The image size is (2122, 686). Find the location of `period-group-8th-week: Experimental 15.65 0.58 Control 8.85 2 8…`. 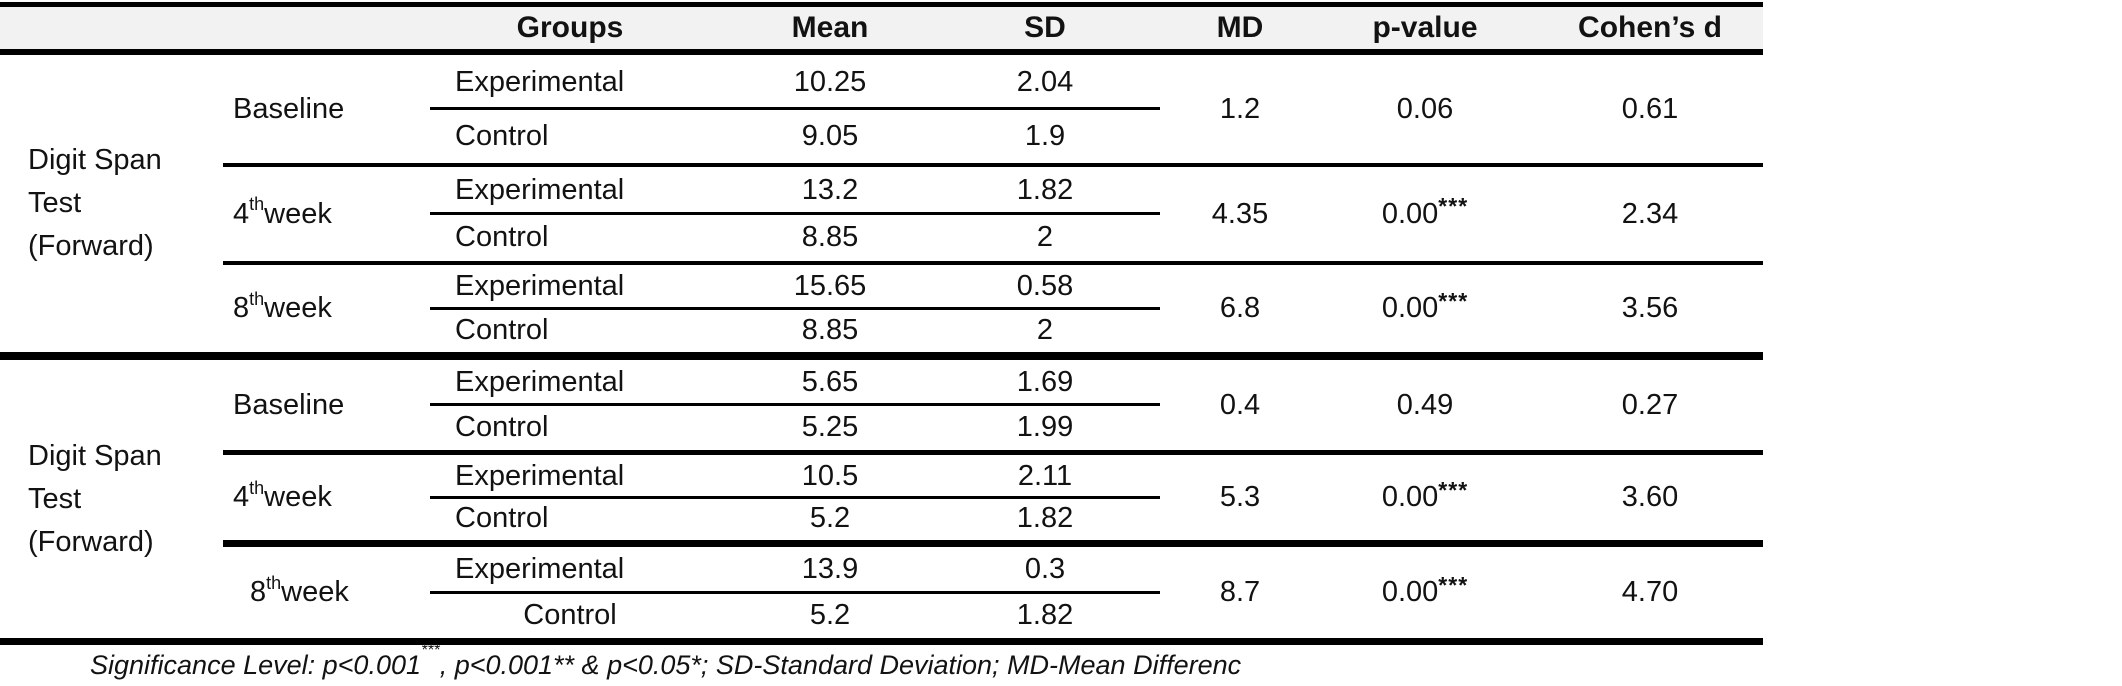

period-group-8th-week: Experimental 15.65 0.58 Control 8.85 2 8… is located at coordinates (881, 308).